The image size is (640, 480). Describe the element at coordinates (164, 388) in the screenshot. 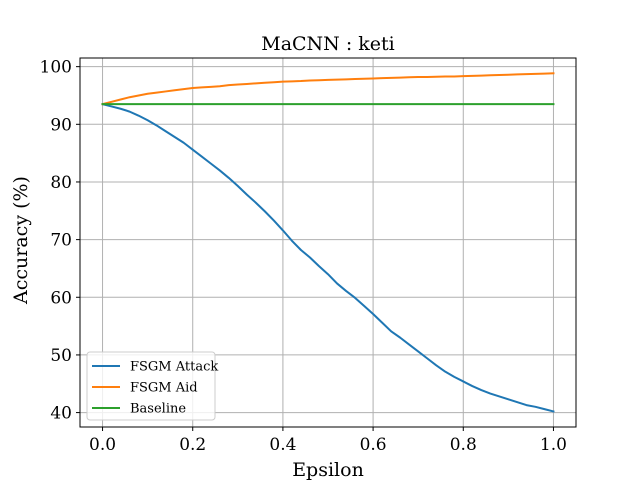

I see `legend-label-fsgm-aid: FSGM Aid` at that location.